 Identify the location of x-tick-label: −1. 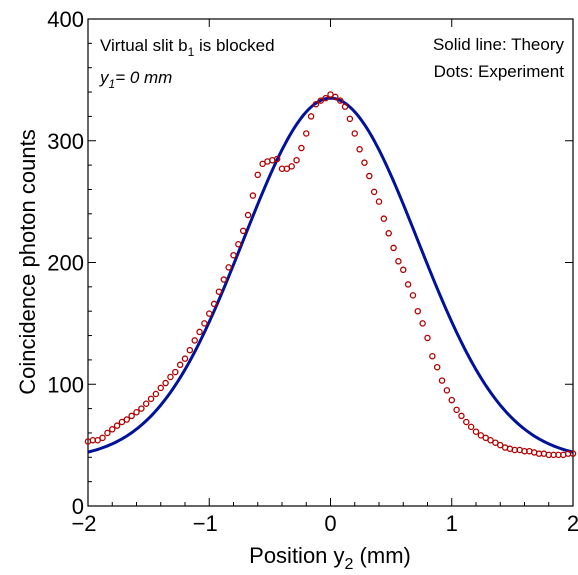
(205, 523).